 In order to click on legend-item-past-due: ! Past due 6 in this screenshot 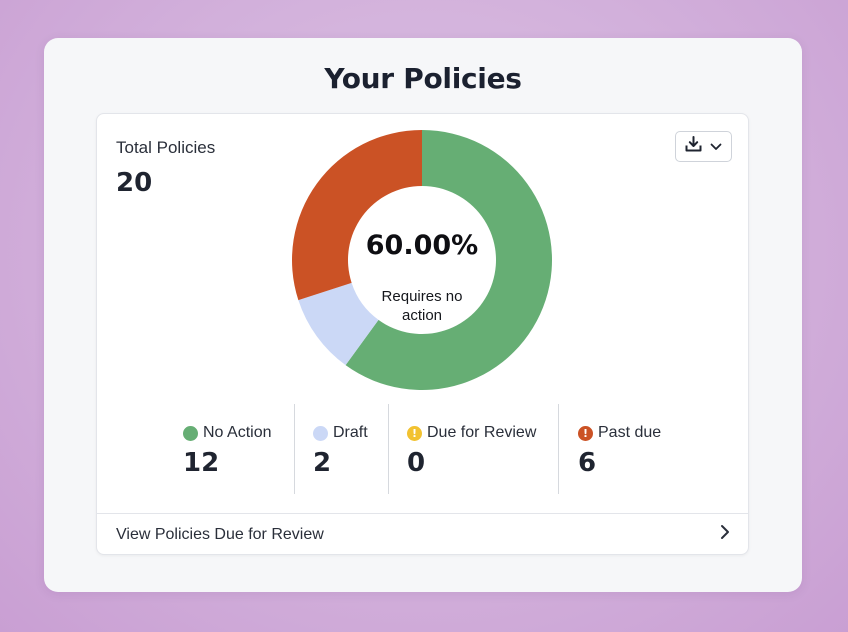, I will do `click(619, 451)`.